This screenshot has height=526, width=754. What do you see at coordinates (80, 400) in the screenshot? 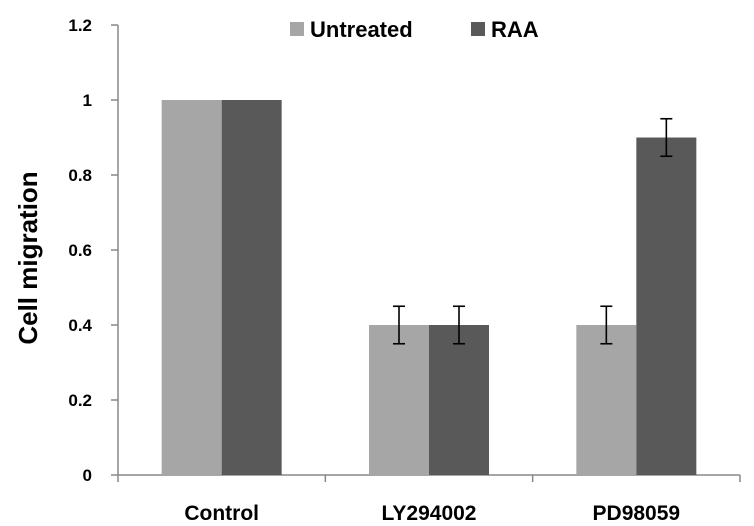
I see `y-tick-label: 0.2` at bounding box center [80, 400].